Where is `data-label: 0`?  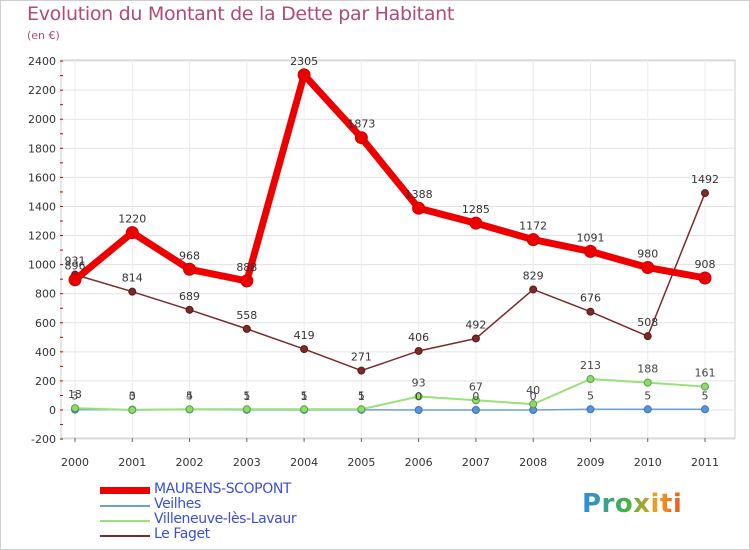
data-label: 0 is located at coordinates (132, 396).